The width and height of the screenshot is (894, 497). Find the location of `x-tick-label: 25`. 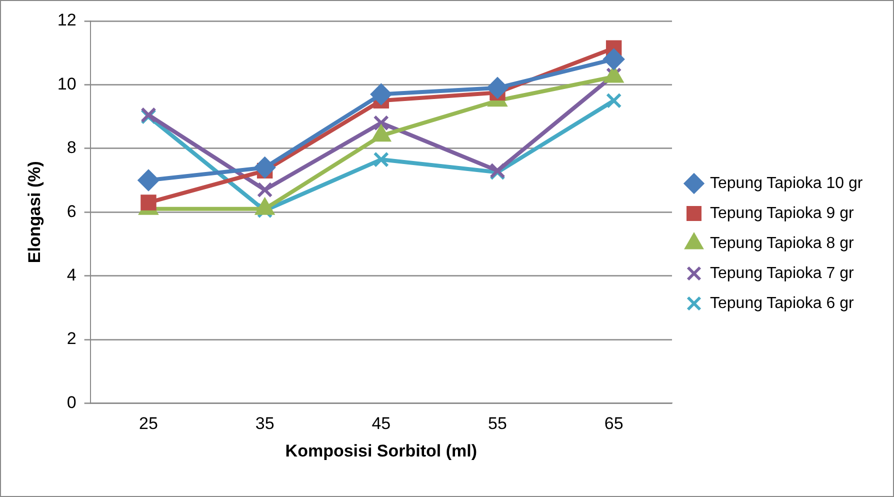

x-tick-label: 25 is located at coordinates (148, 424).